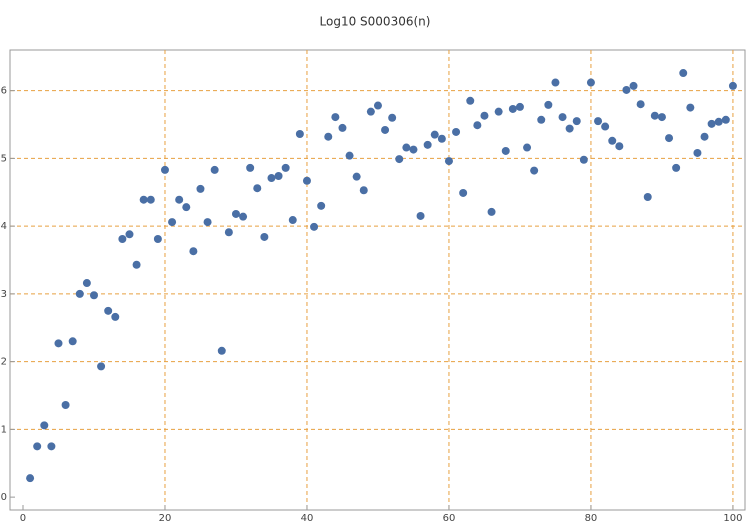  Describe the element at coordinates (375, 22) in the screenshot. I see `chart-title: Log10 S000306(n)` at that location.